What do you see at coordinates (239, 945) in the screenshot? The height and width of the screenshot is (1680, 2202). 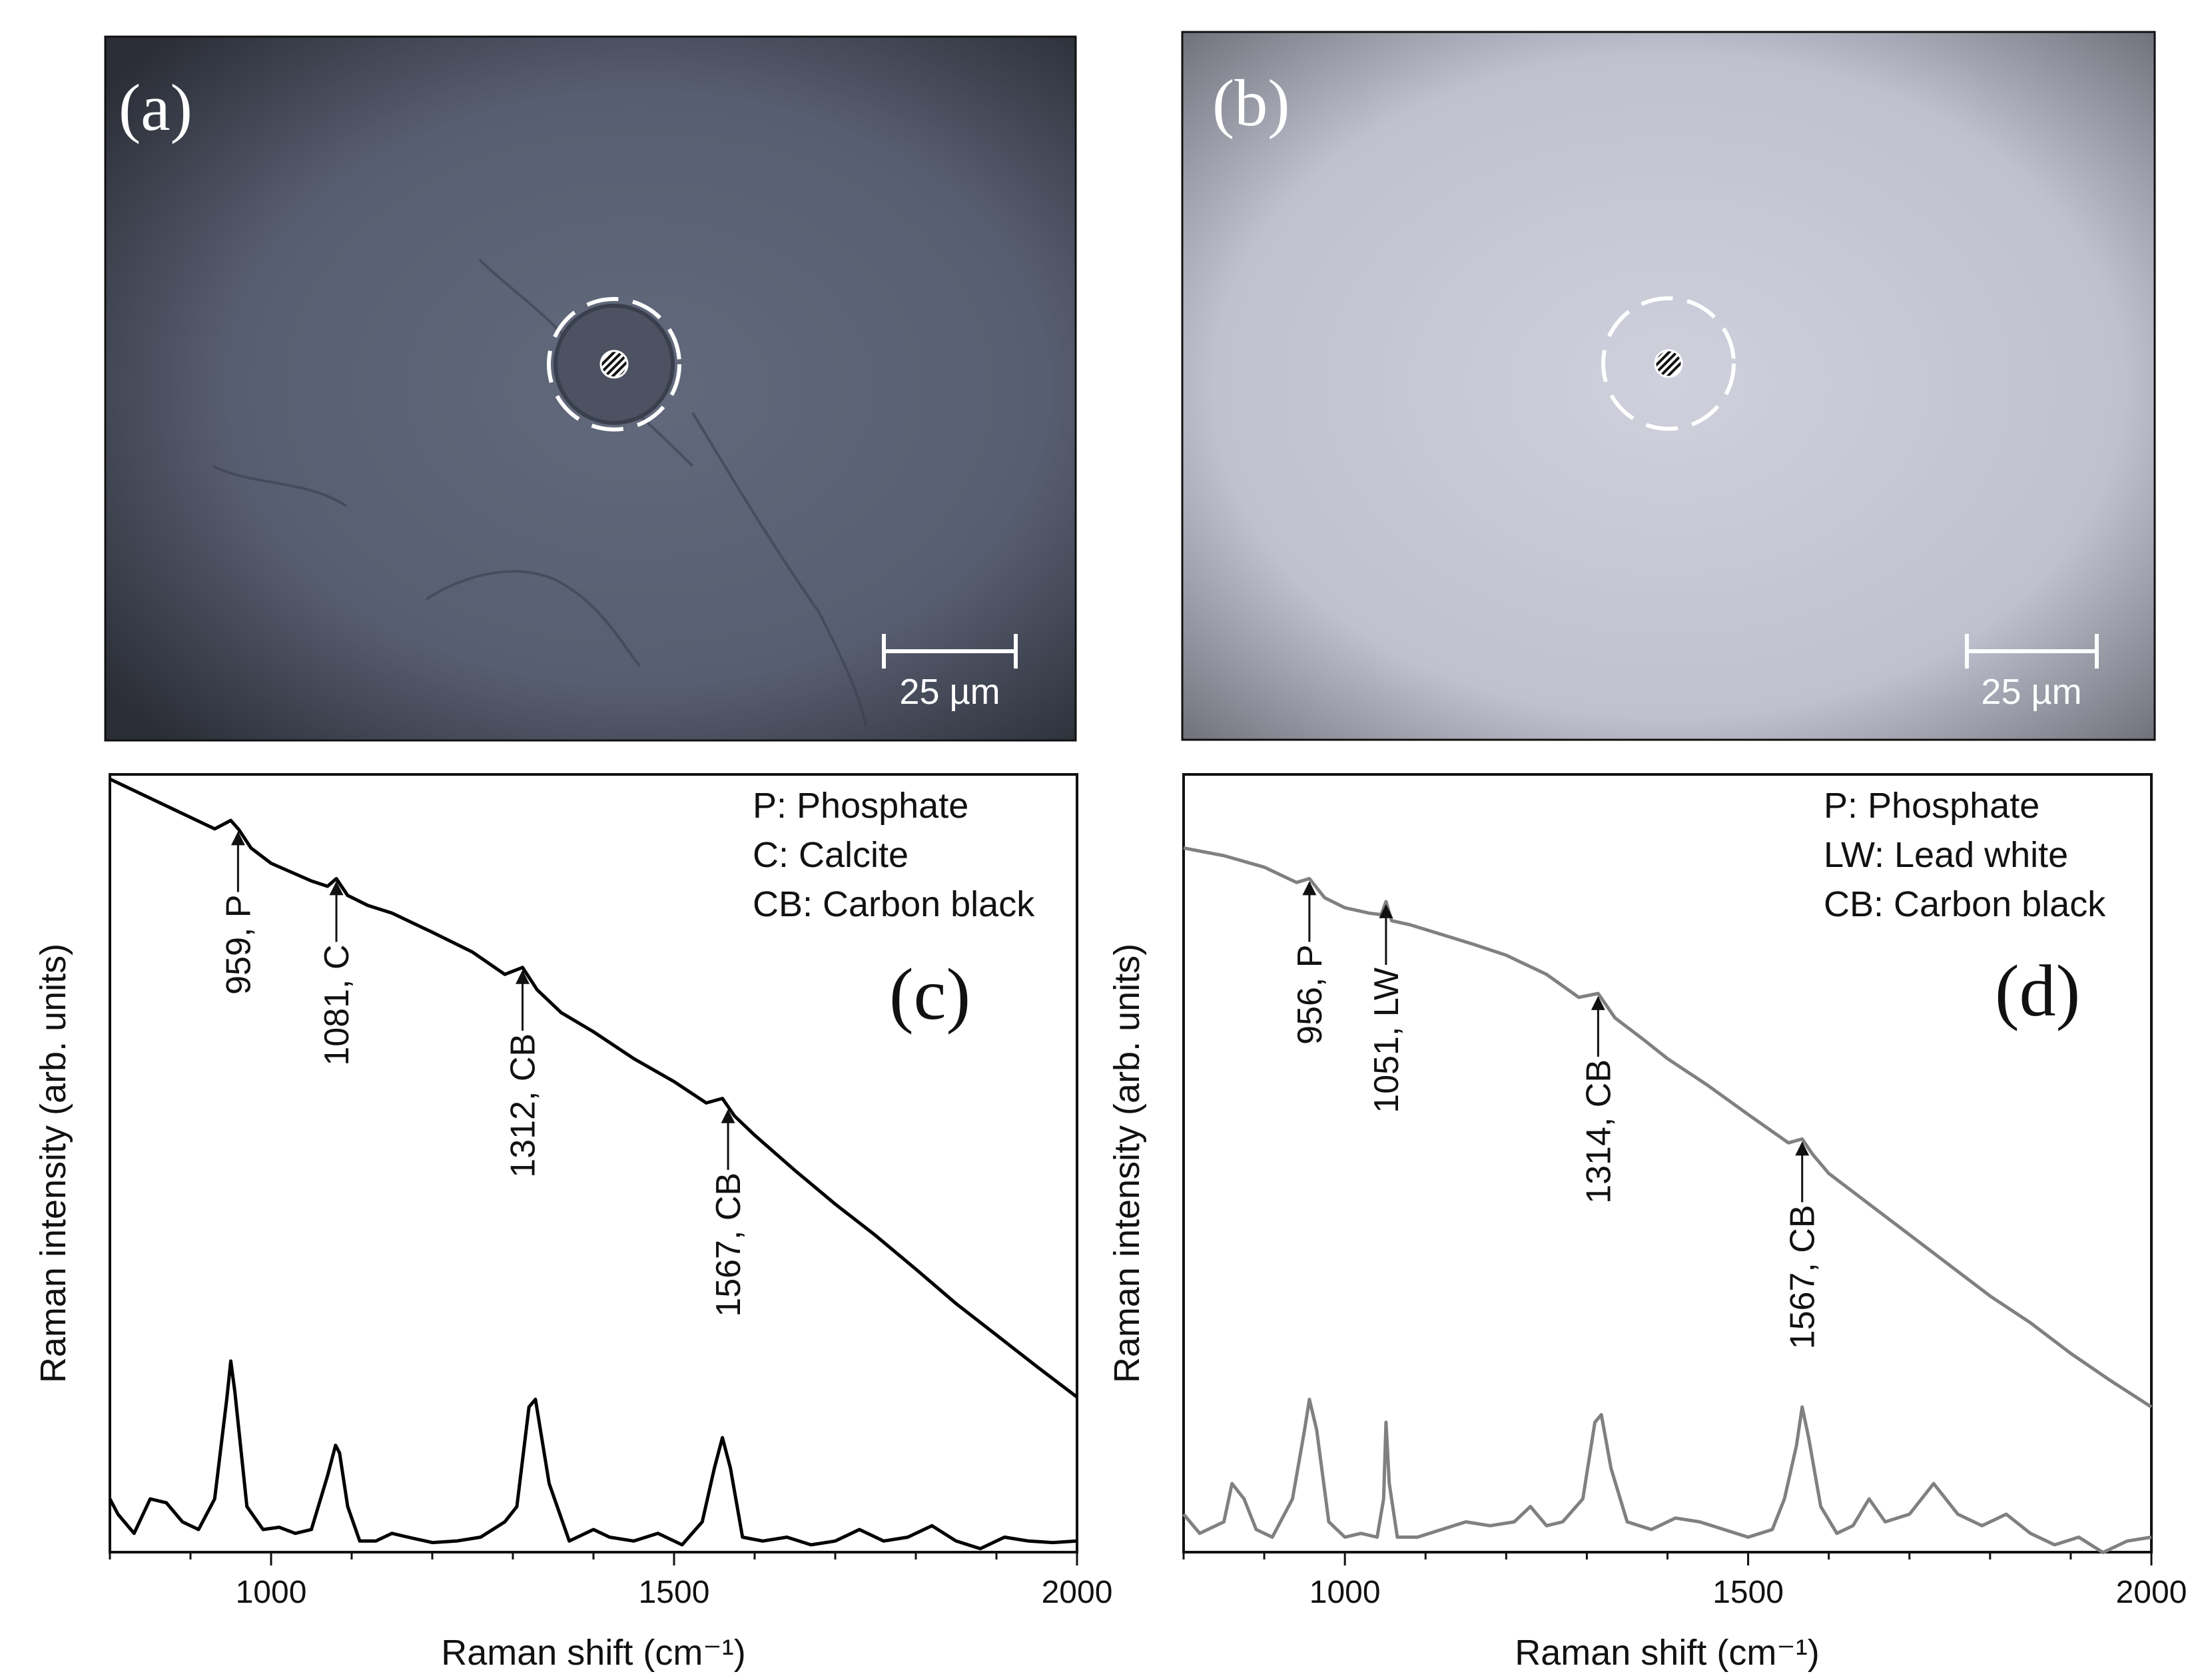 I see `peak-label: 959, P` at bounding box center [239, 945].